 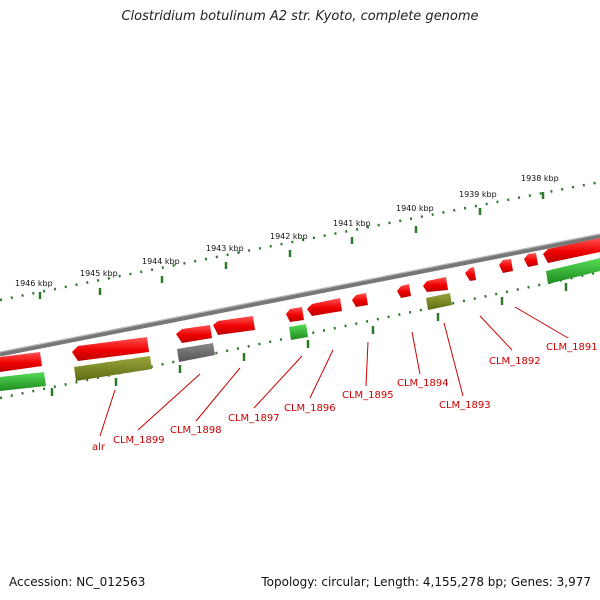 I want to click on gene-label-clm-1893: CLM_1893, so click(x=465, y=405).